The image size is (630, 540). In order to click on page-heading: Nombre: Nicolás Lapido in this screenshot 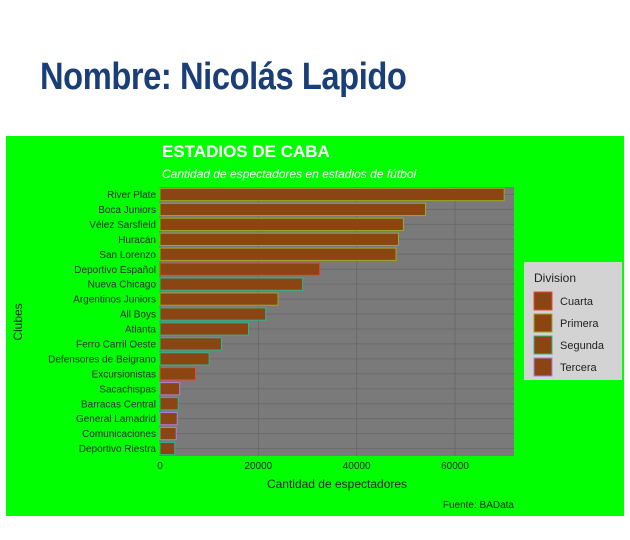, I will do `click(223, 77)`.